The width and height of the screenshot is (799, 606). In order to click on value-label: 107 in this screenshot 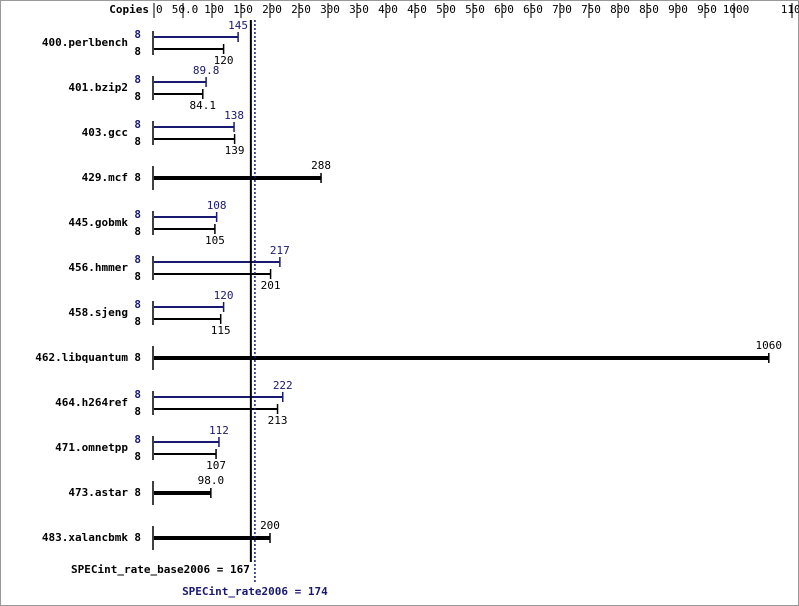, I will do `click(216, 465)`.